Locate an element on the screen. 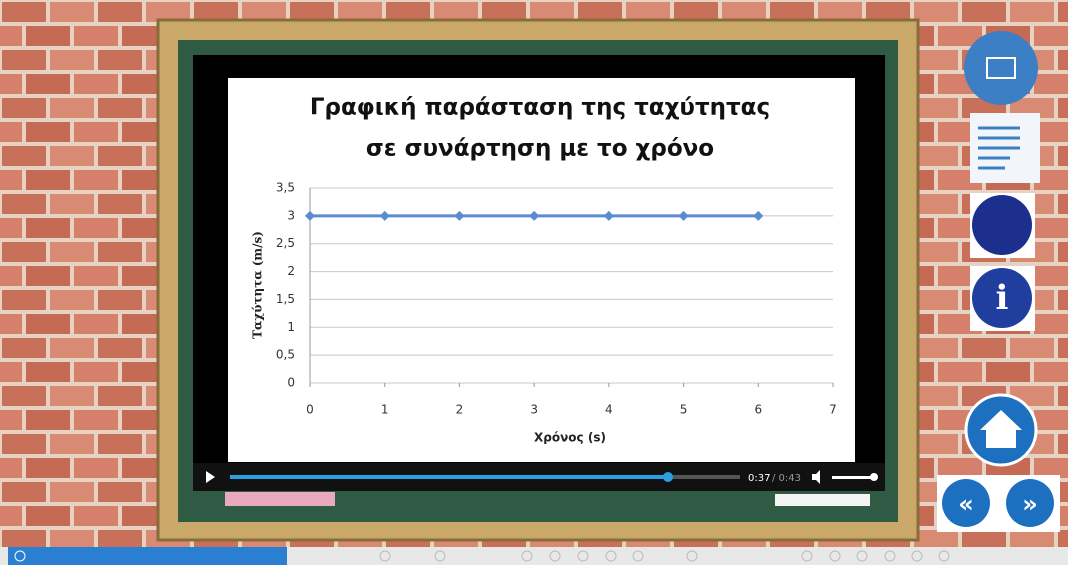  x-tick-label: 1 is located at coordinates (385, 410).